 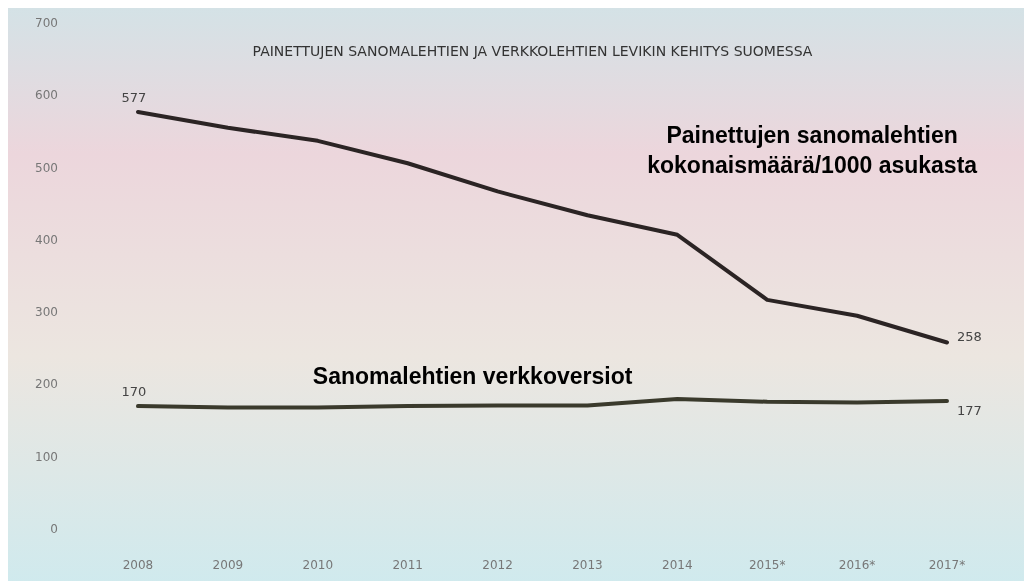 What do you see at coordinates (134, 97) in the screenshot?
I see `data-label: 577` at bounding box center [134, 97].